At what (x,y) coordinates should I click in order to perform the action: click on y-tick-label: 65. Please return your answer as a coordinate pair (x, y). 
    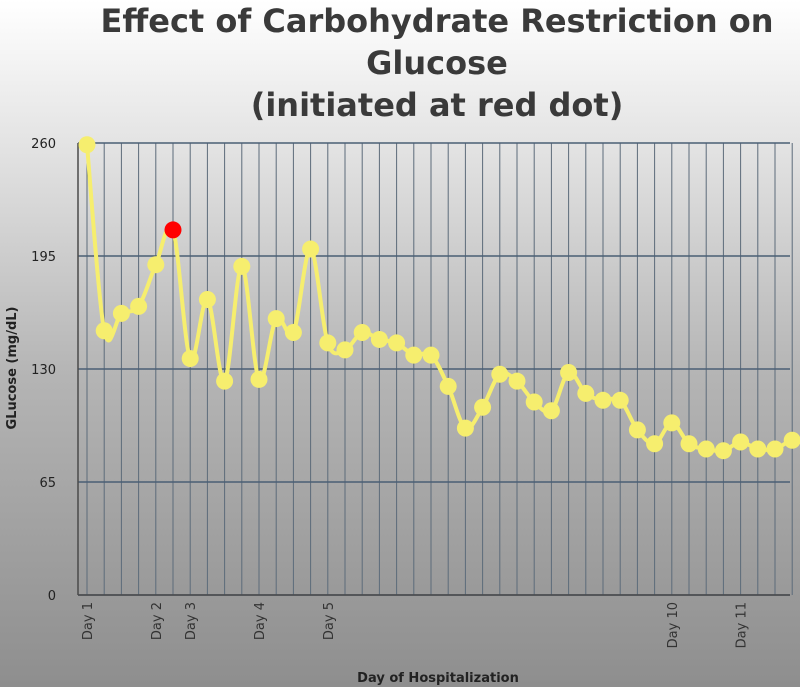
    Looking at the image, I should click on (47, 483).